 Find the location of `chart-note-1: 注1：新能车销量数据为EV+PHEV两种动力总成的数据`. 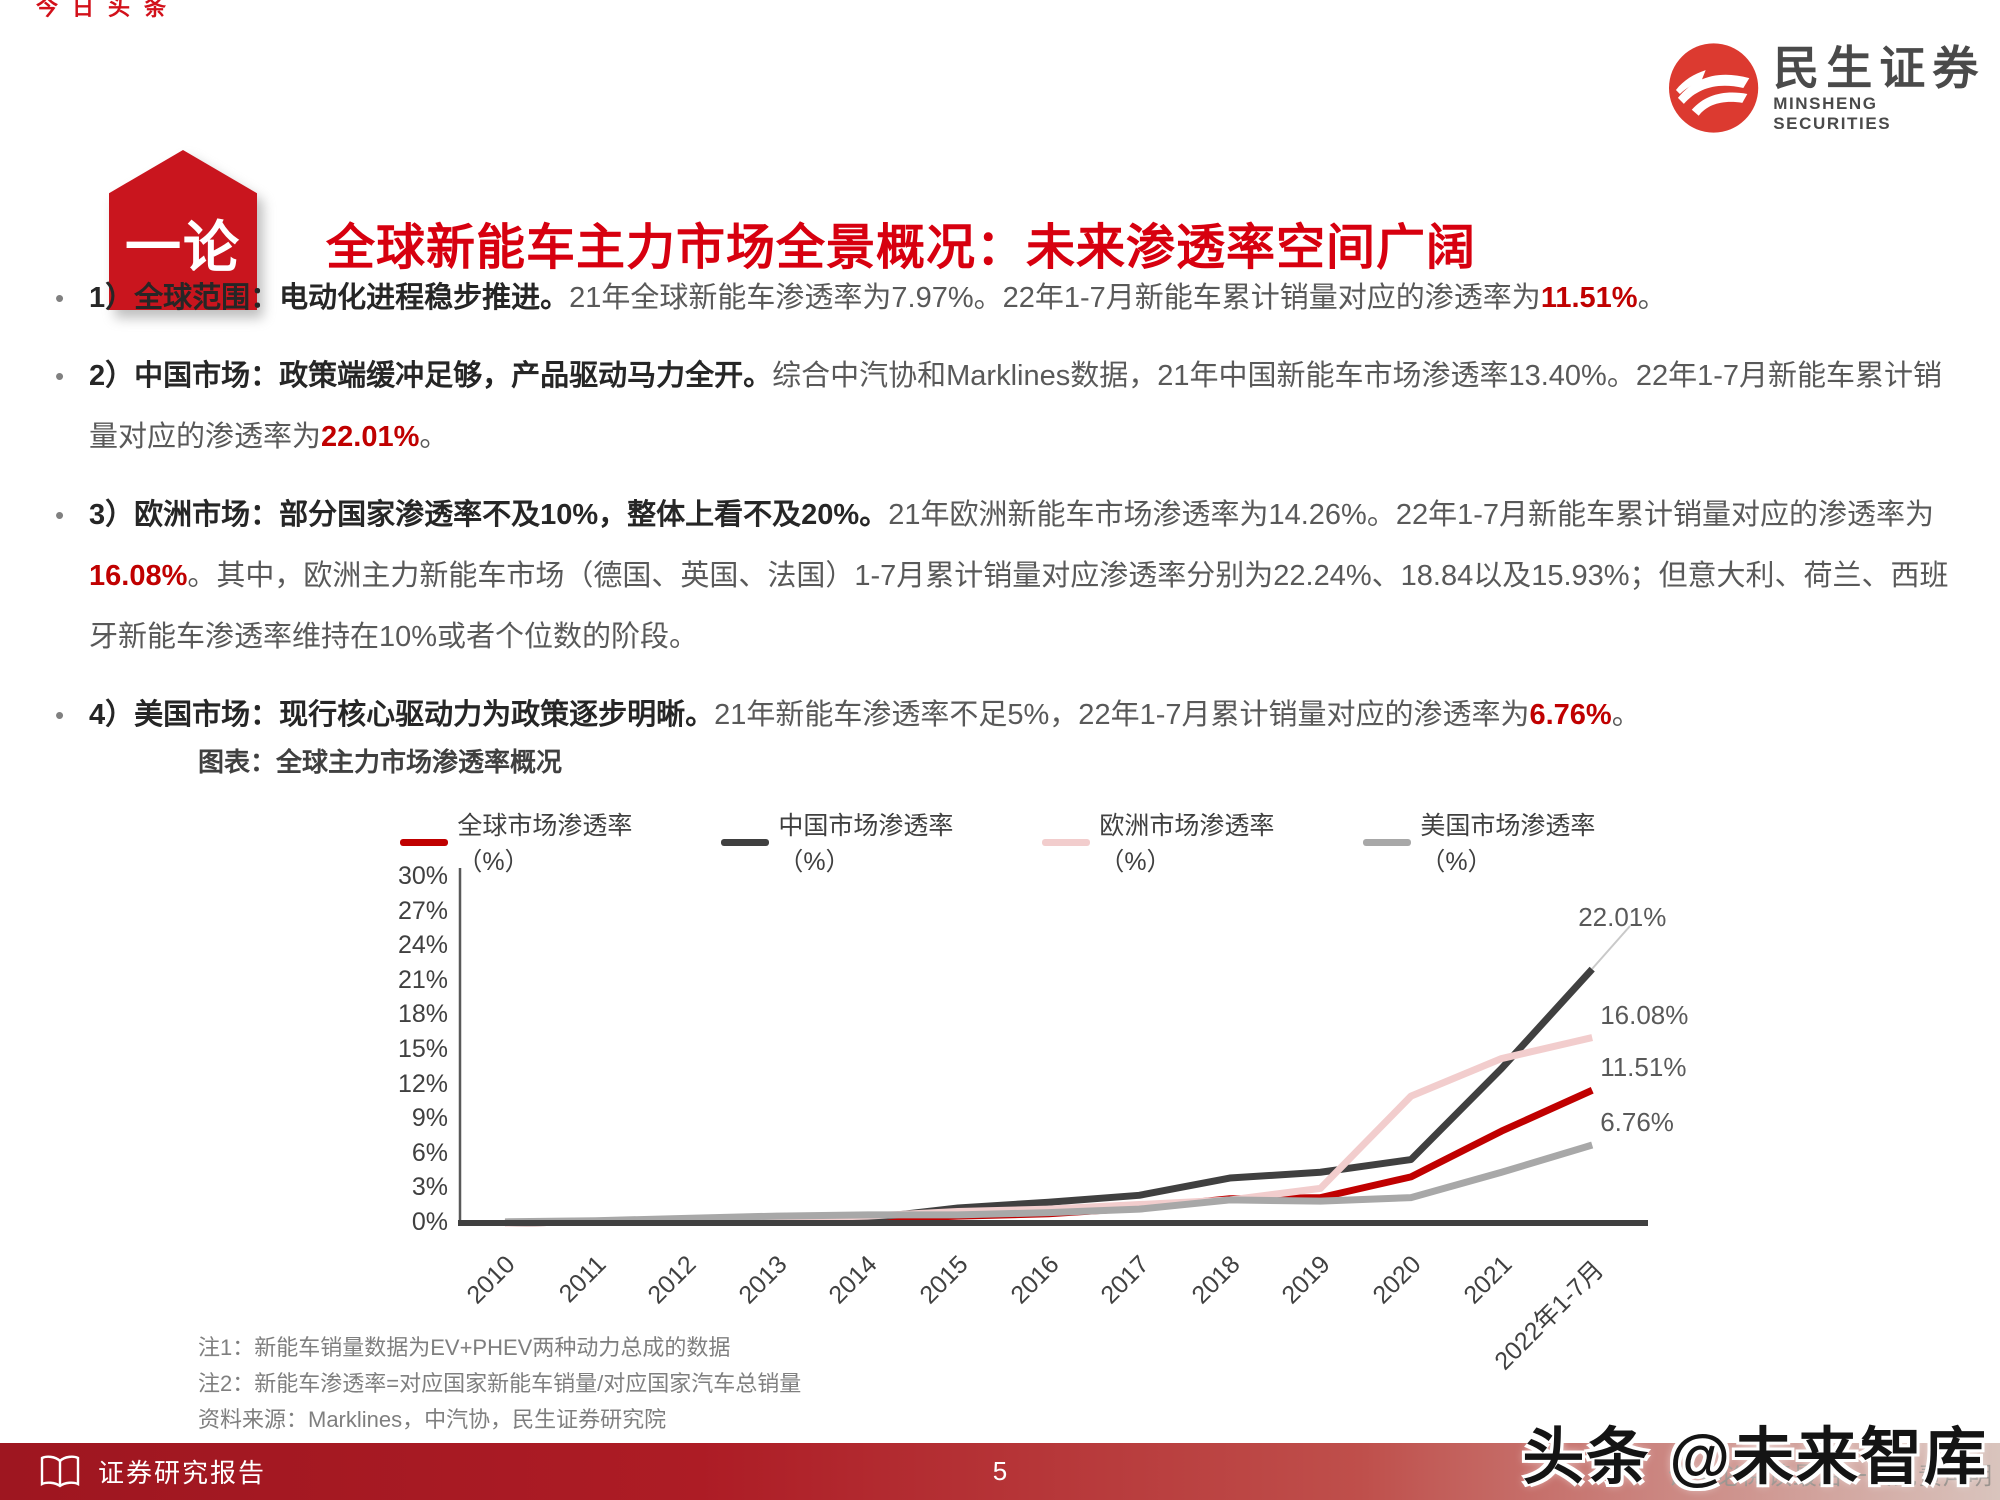

chart-note-1: 注1：新能车销量数据为EV+PHEV两种动力总成的数据 is located at coordinates (464, 1347).